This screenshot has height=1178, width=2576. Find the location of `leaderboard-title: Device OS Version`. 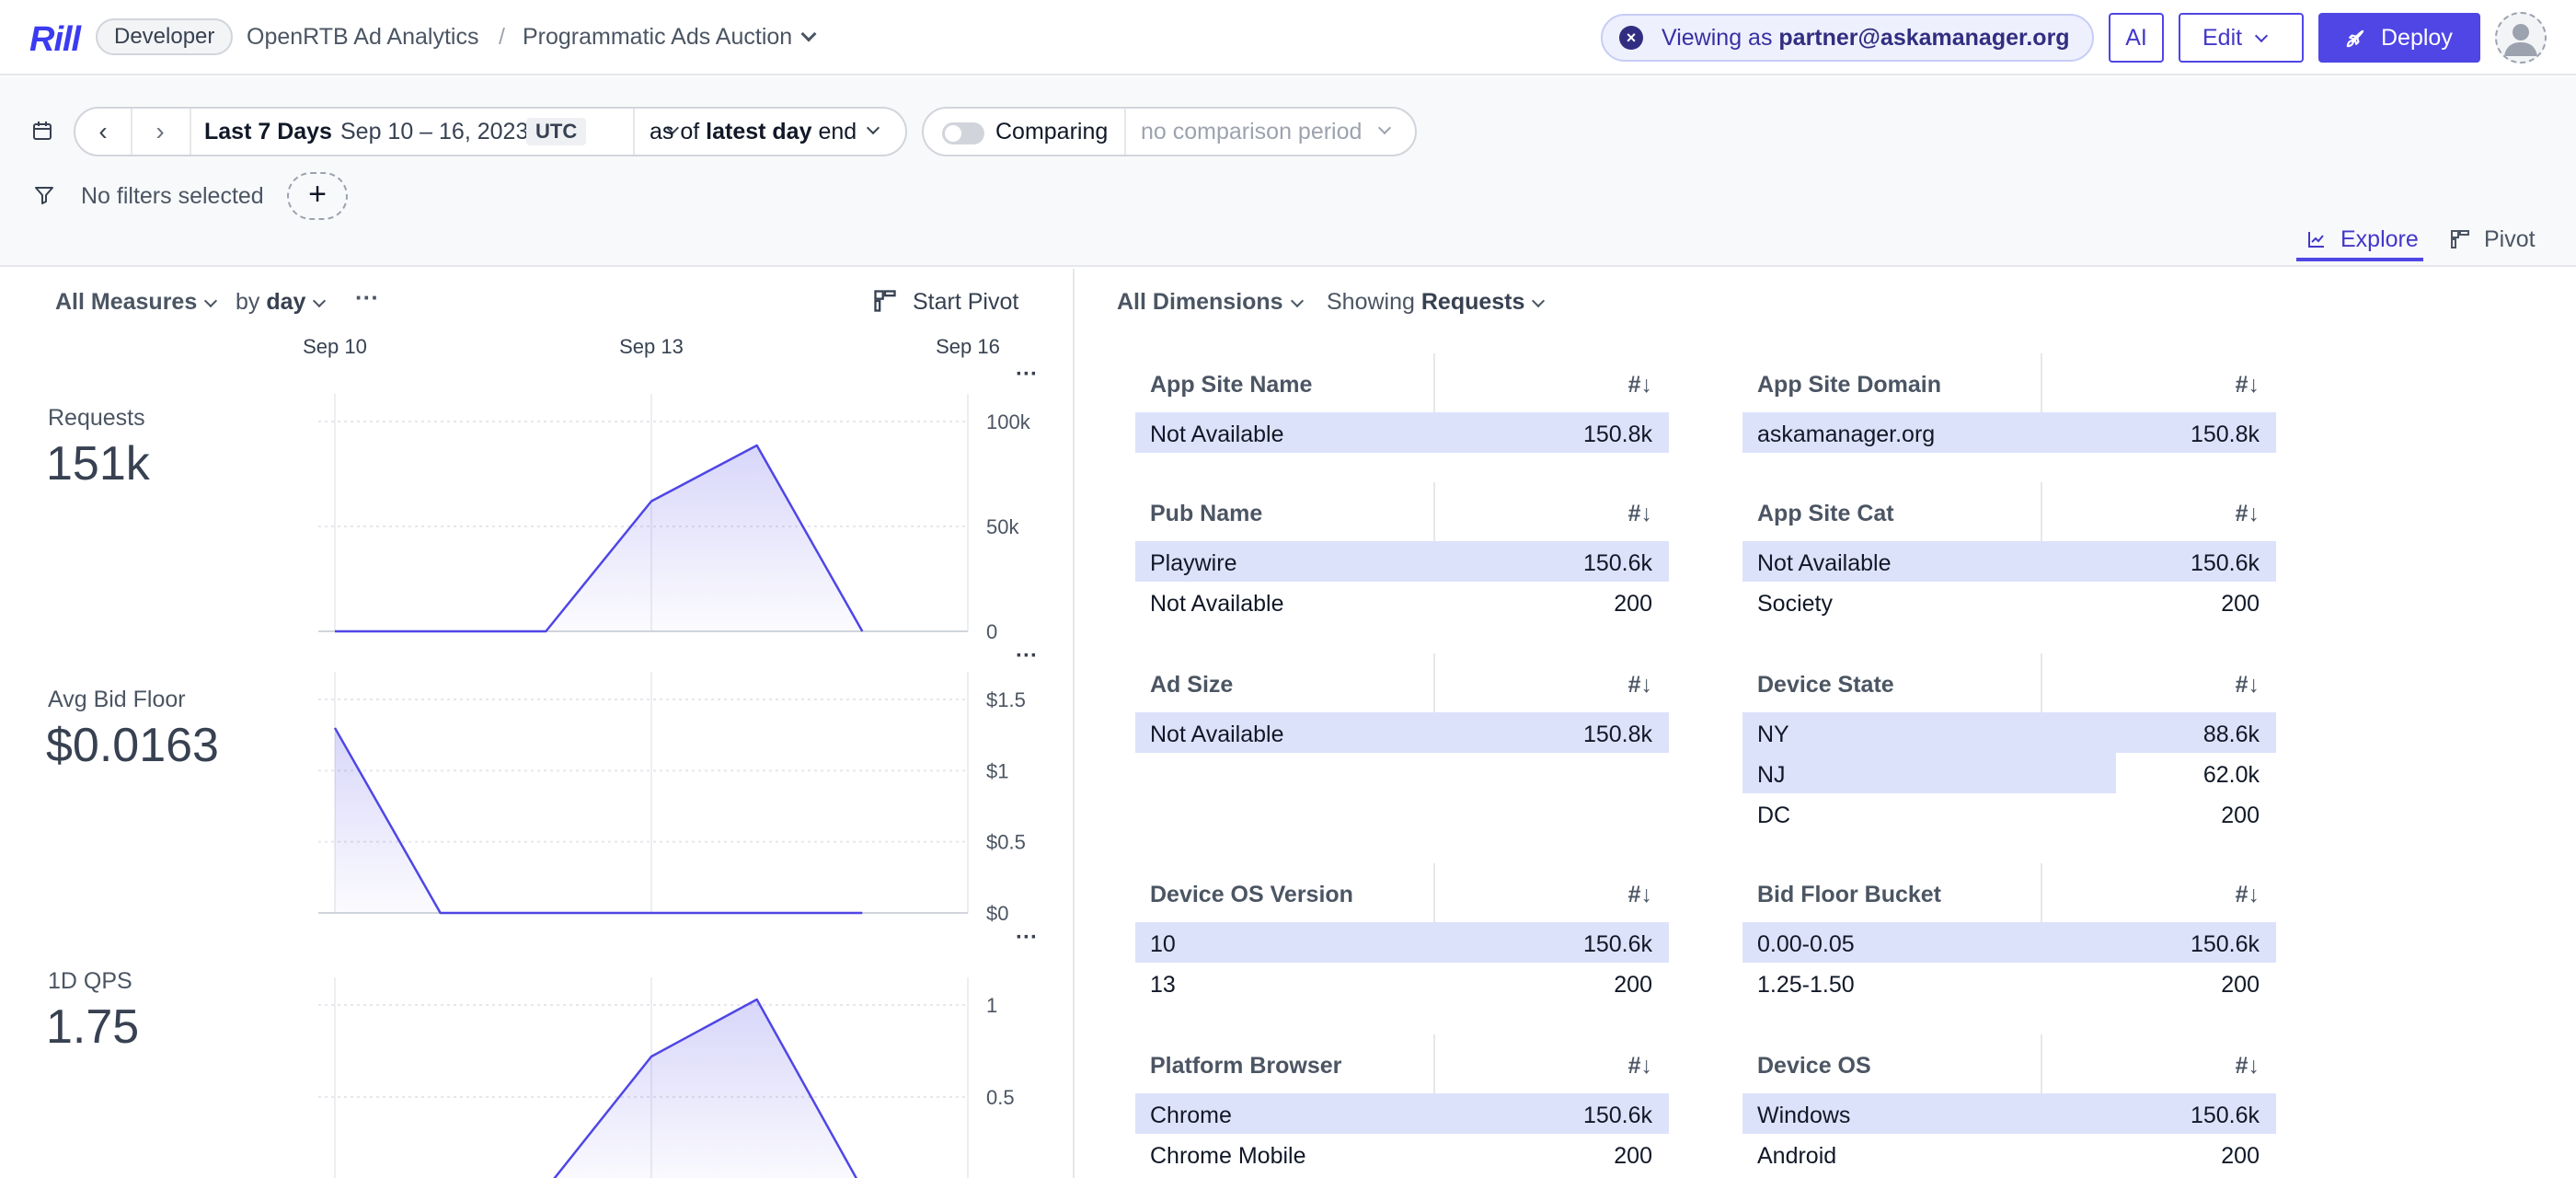

leaderboard-title: Device OS Version is located at coordinates (1251, 894).